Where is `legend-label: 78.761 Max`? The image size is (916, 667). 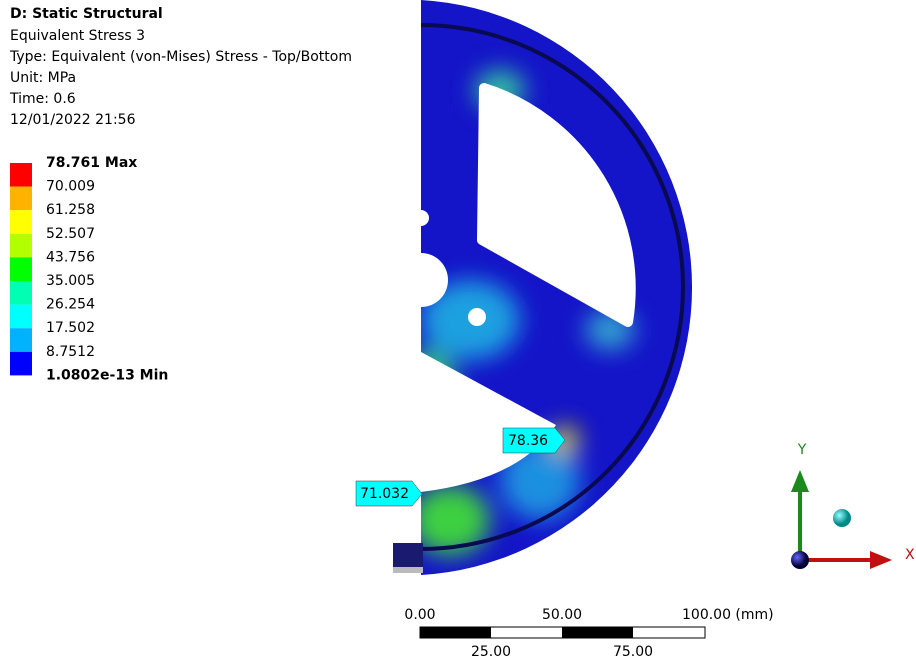
legend-label: 78.761 Max is located at coordinates (91, 163).